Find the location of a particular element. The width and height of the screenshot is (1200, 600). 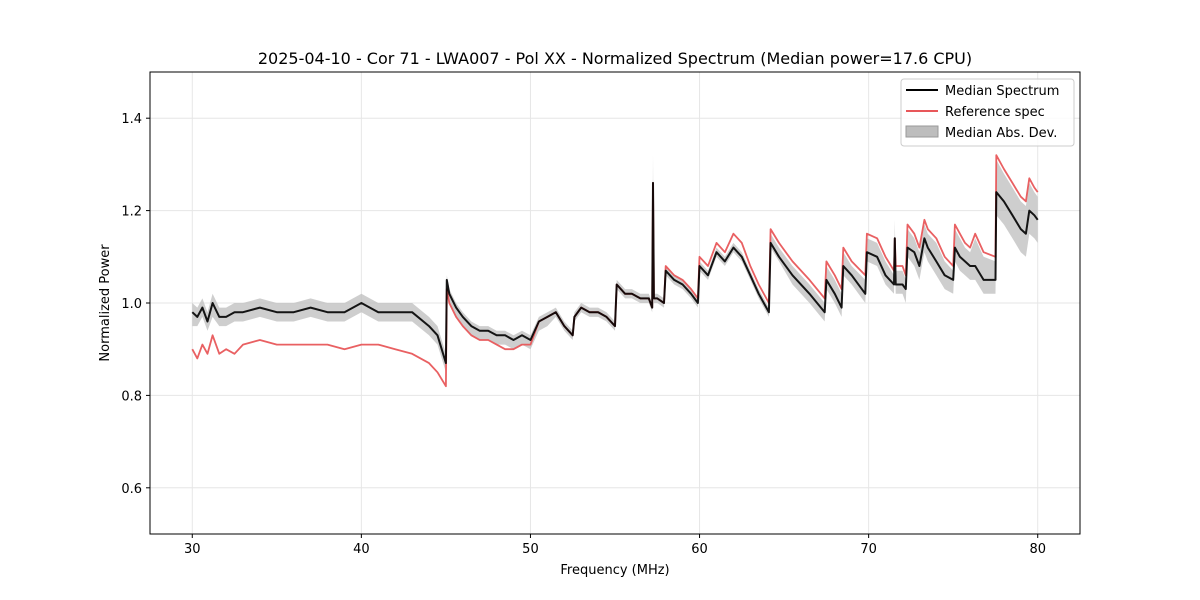

y-tick-label: 0.6 is located at coordinates (131, 489).